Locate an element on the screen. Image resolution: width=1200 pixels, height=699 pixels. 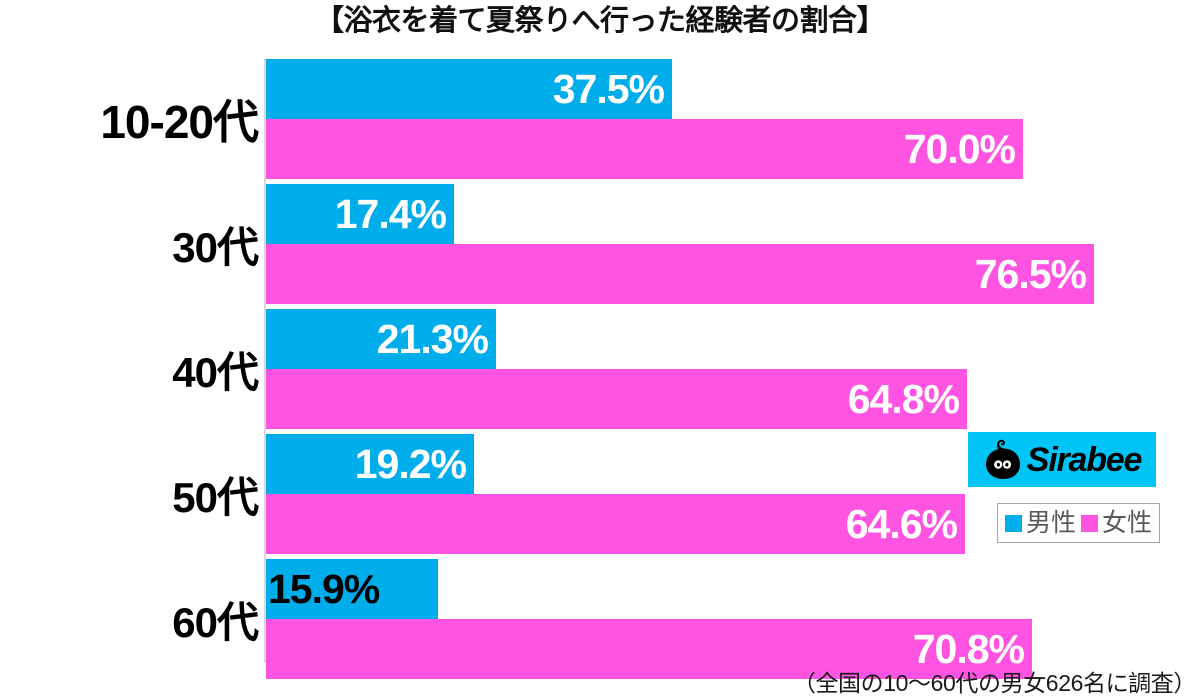
legend-item-female: 女性 is located at coordinates (1117, 522).